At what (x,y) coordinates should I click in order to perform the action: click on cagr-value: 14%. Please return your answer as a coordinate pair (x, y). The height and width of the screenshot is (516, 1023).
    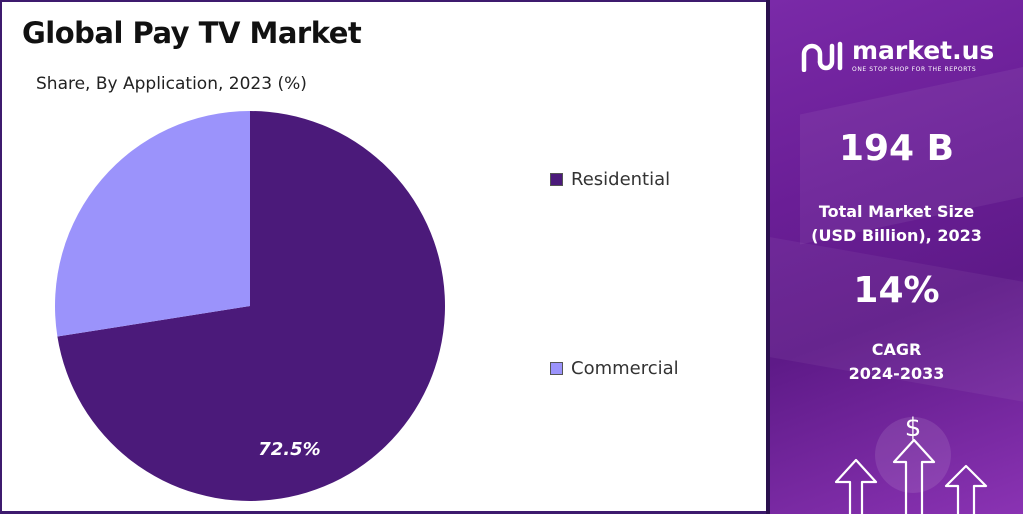
    Looking at the image, I should click on (896, 290).